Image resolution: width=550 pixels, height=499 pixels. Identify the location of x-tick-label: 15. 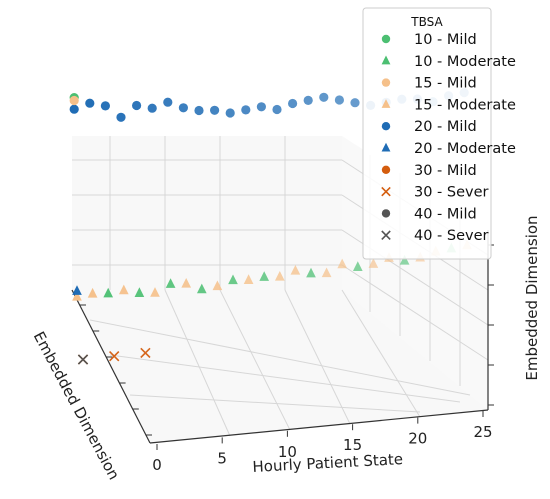
(352, 445).